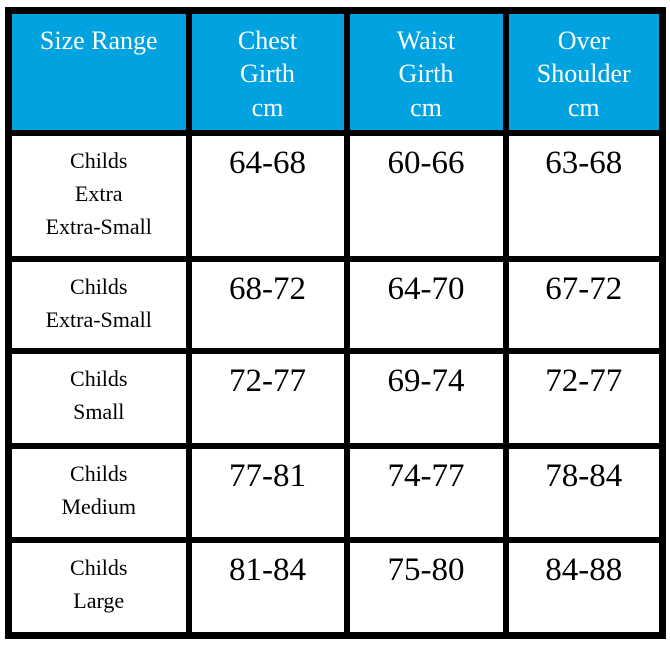 This screenshot has height=647, width=670. Describe the element at coordinates (584, 492) in the screenshot. I see `over-shoulder-value: 78-84` at that location.